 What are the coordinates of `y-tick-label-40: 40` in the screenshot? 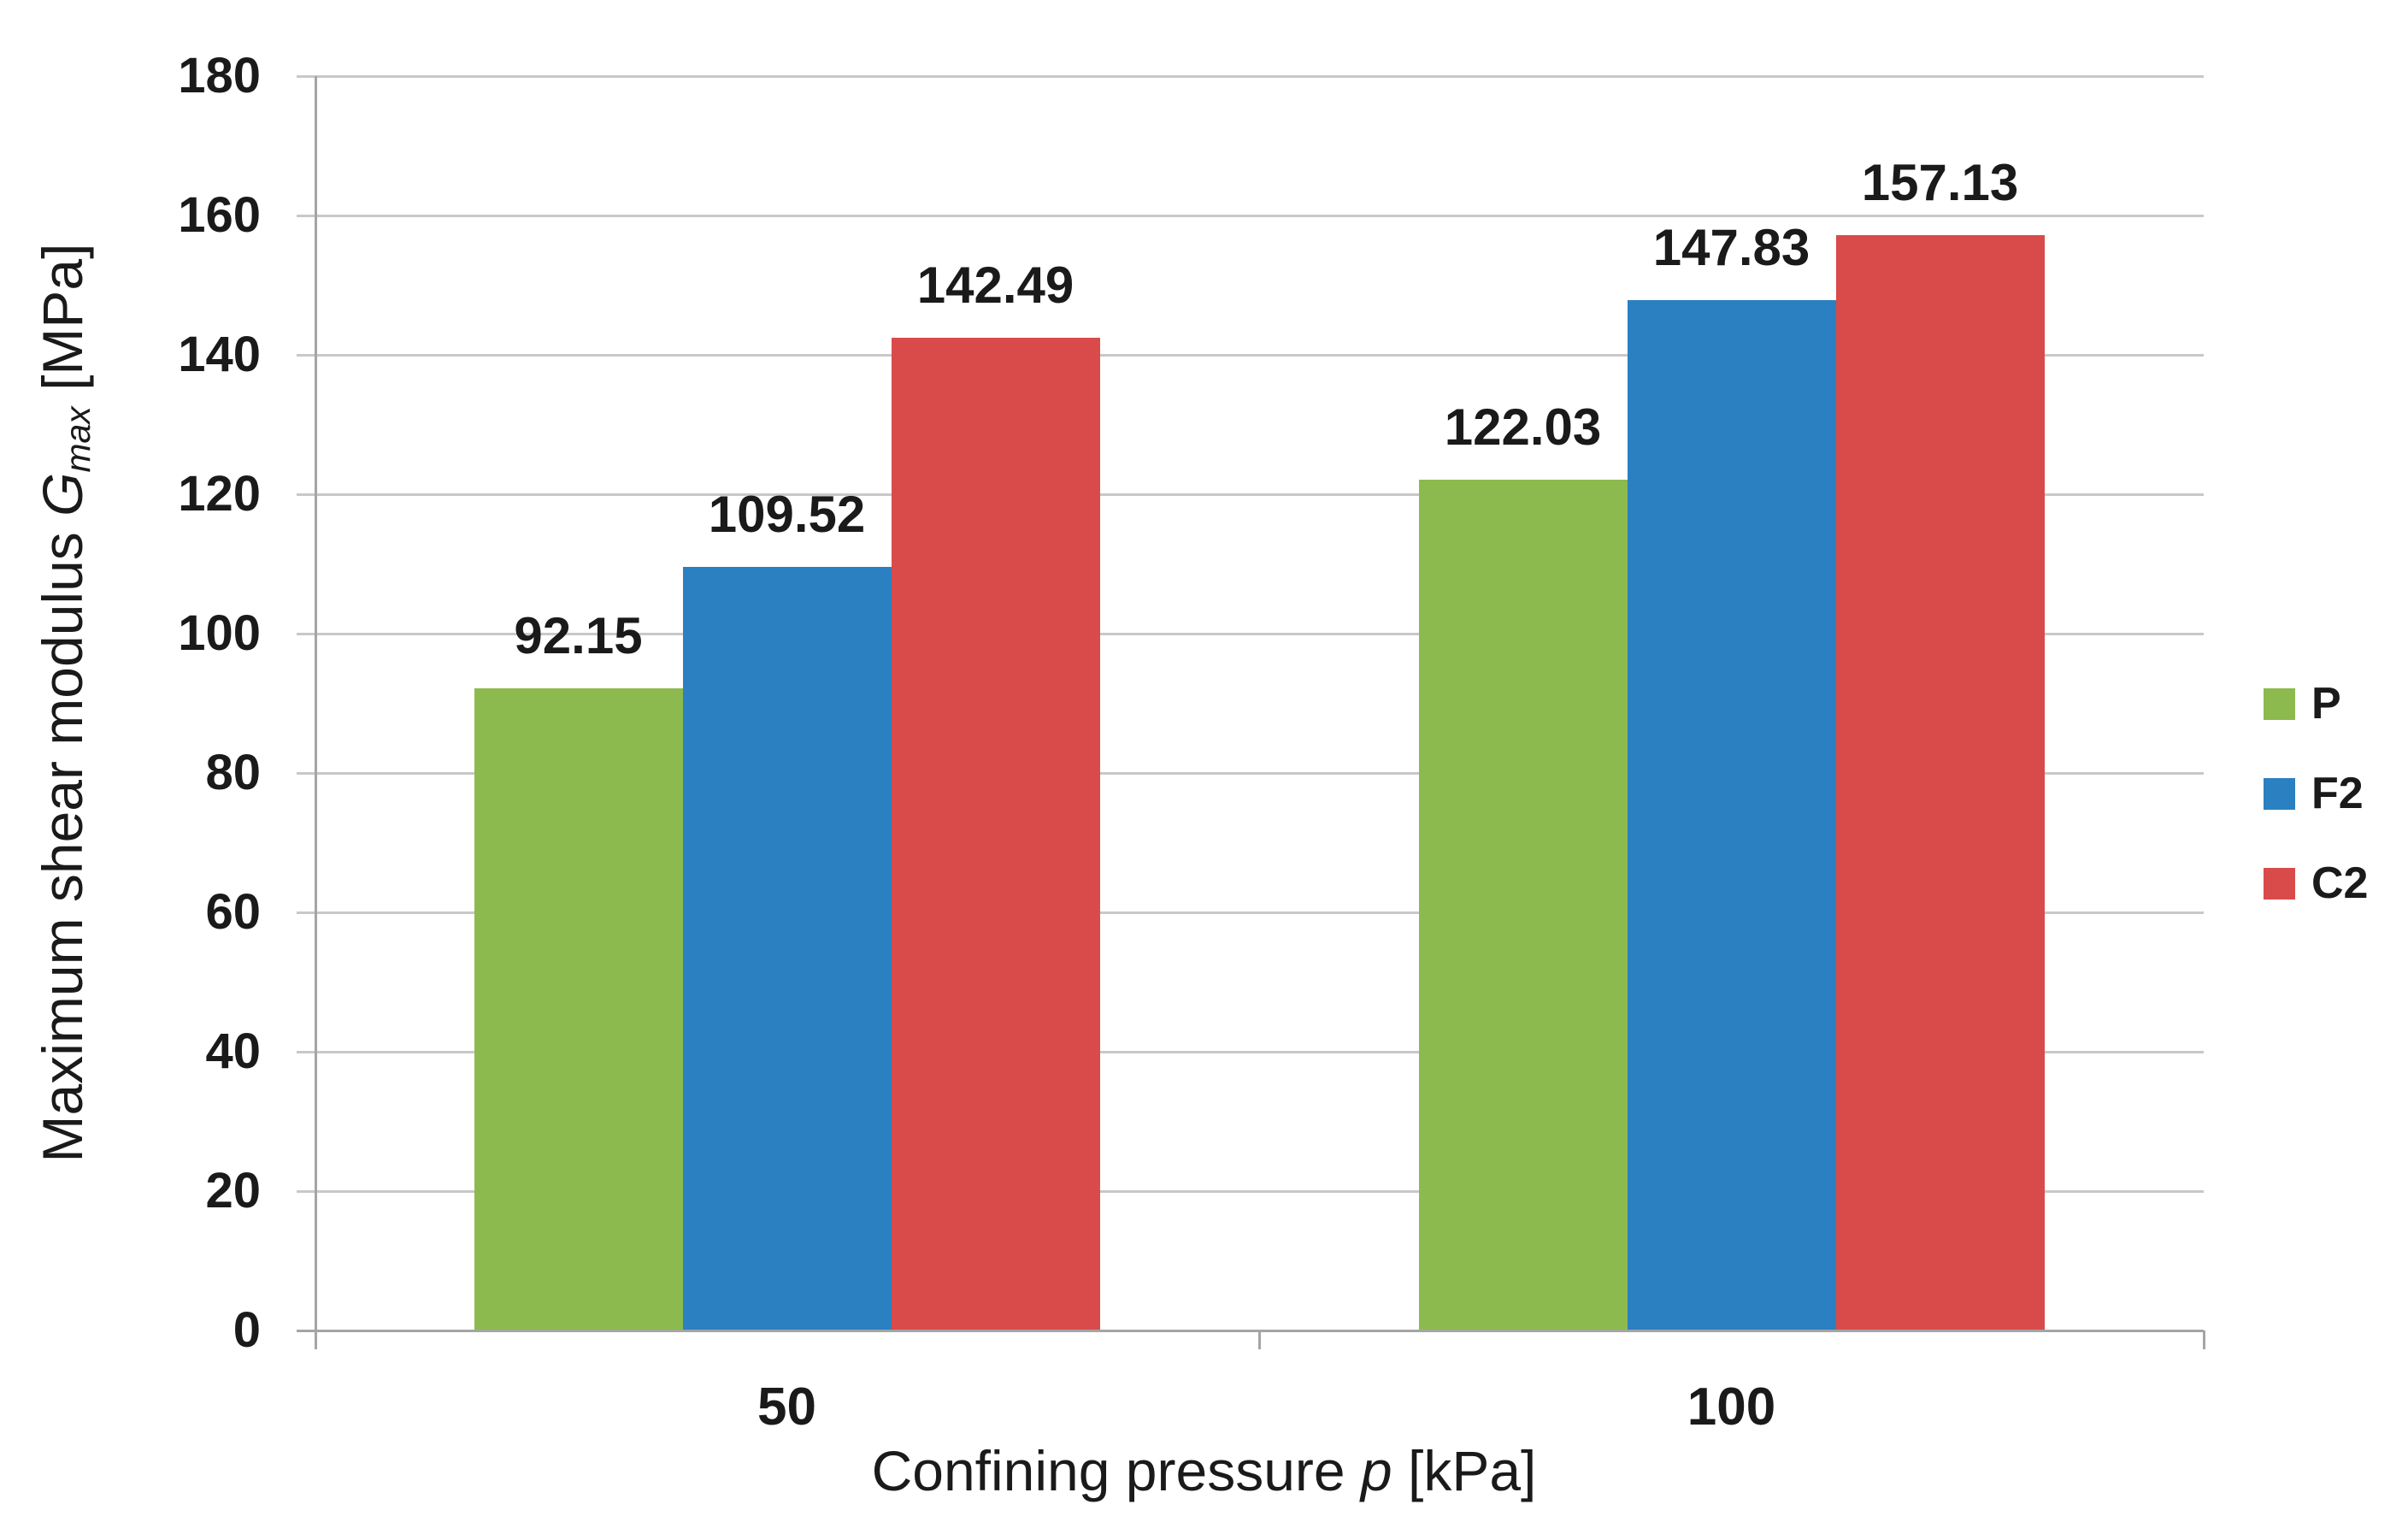 It's located at (233, 1051).